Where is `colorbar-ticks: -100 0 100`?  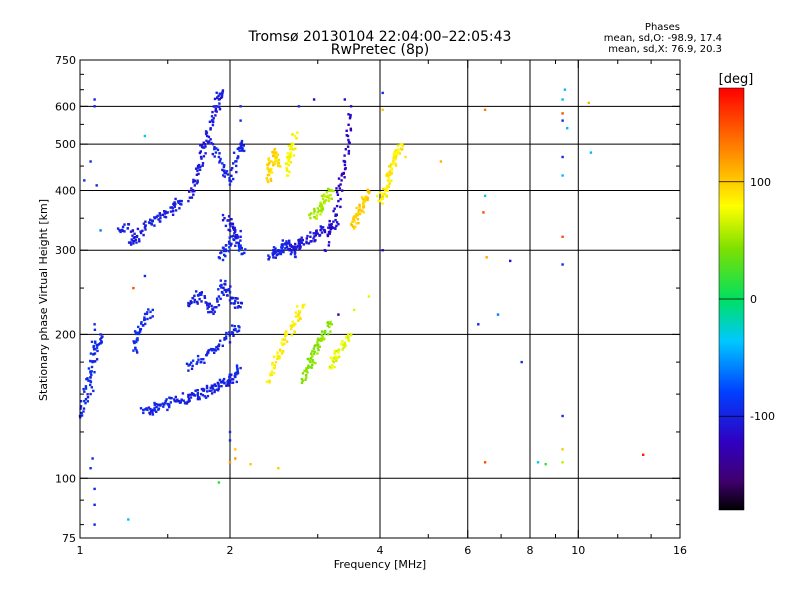 colorbar-ticks: -100 0 100 is located at coordinates (747, 299).